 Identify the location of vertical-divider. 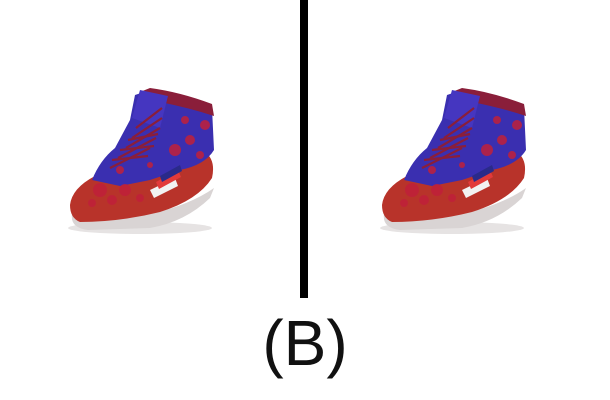
(304, 149).